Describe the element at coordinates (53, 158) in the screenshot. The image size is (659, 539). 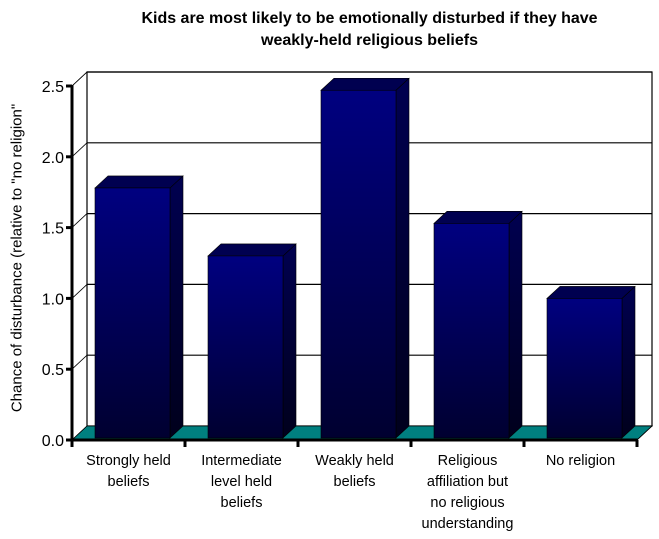
I see `y-tick-label: 2.0` at that location.